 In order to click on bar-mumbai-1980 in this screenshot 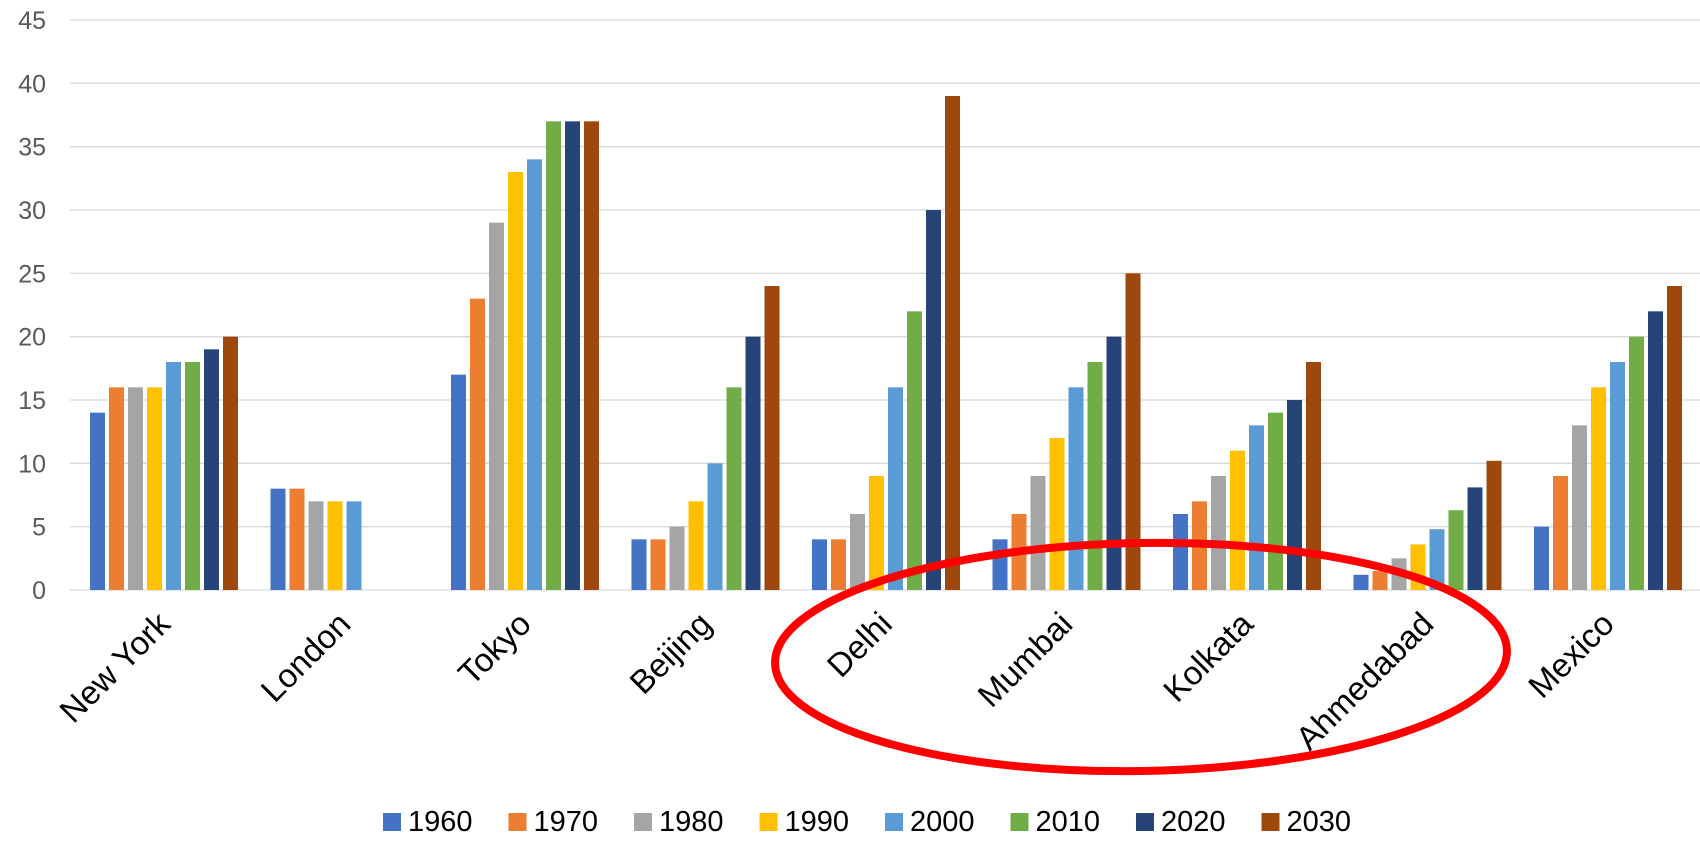, I will do `click(1038, 533)`.